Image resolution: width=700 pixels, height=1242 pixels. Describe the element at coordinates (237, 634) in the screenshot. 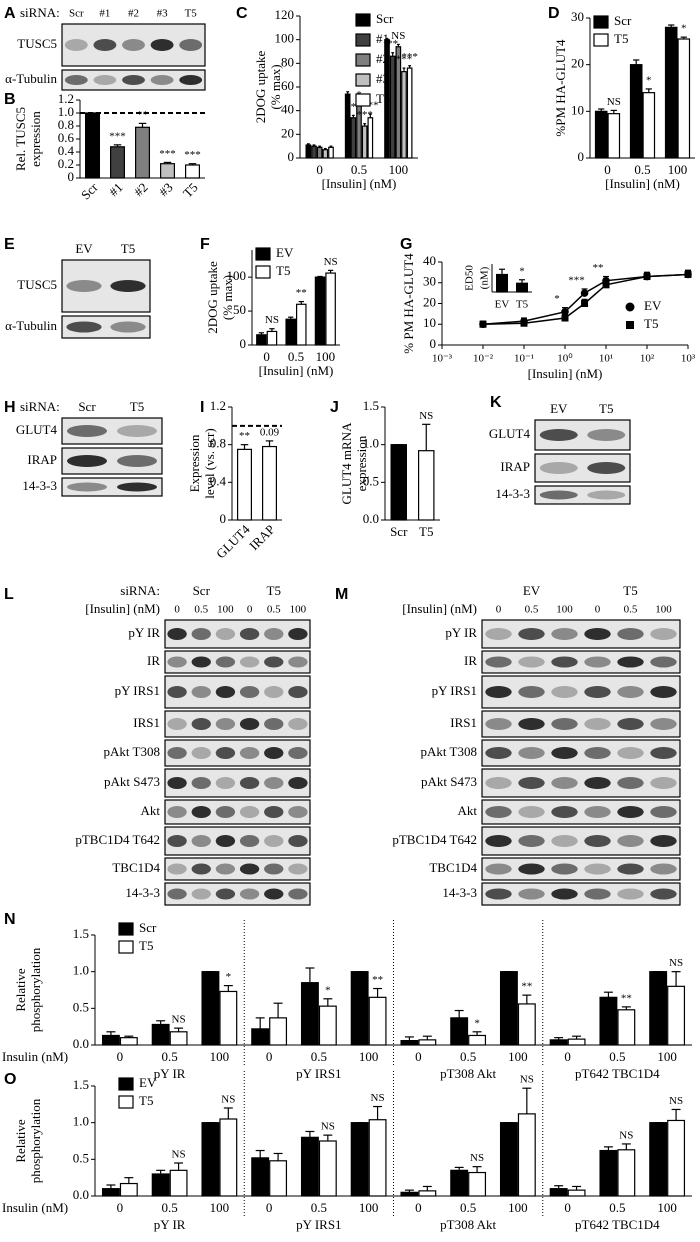

I see `blot-strip` at that location.